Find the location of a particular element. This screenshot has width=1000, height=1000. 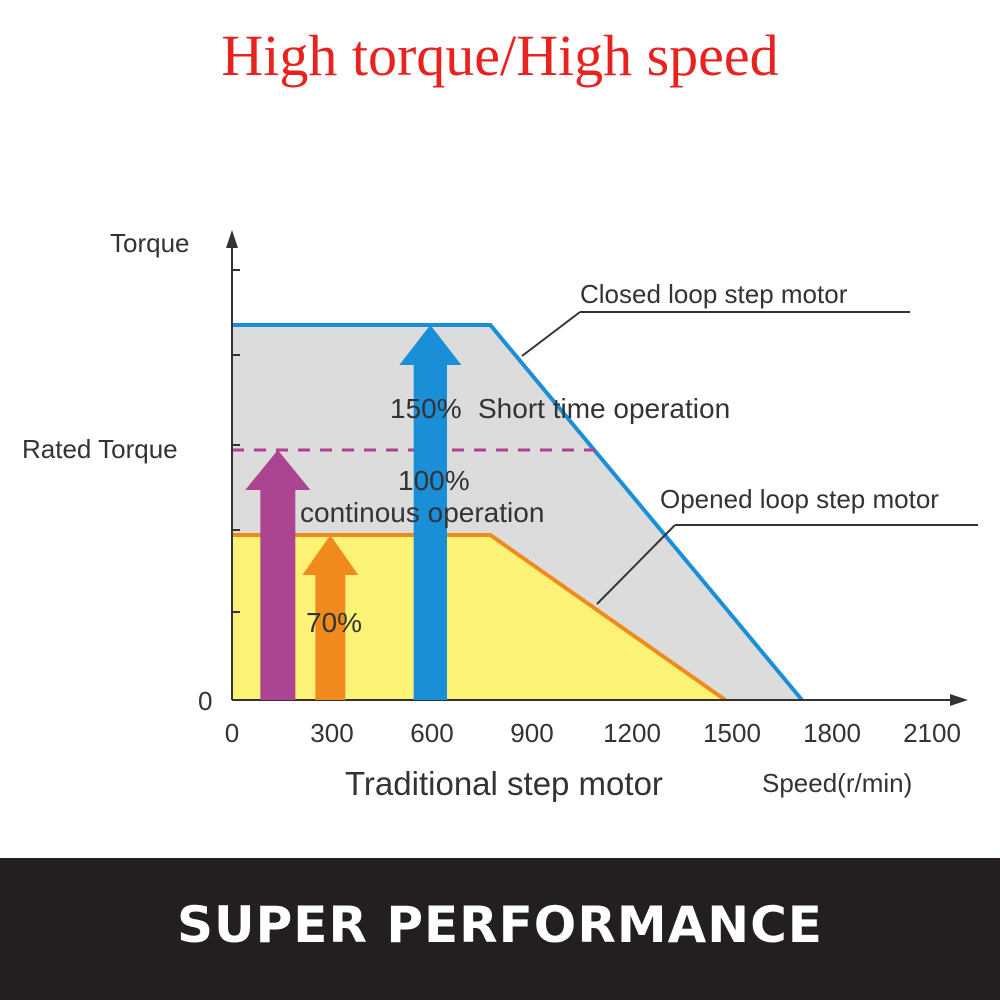

y-axis-label: Torque is located at coordinates (150, 243).